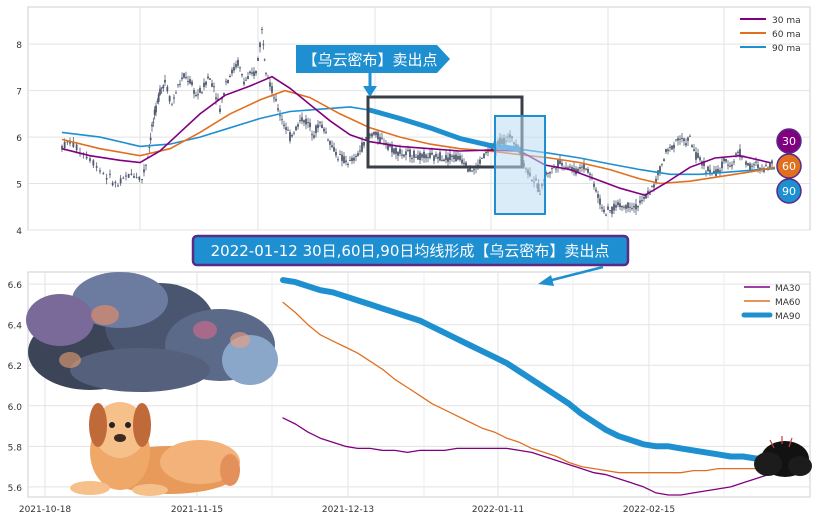  What do you see at coordinates (19, 186) in the screenshot?
I see `top-y-tick-label: 5` at bounding box center [19, 186].